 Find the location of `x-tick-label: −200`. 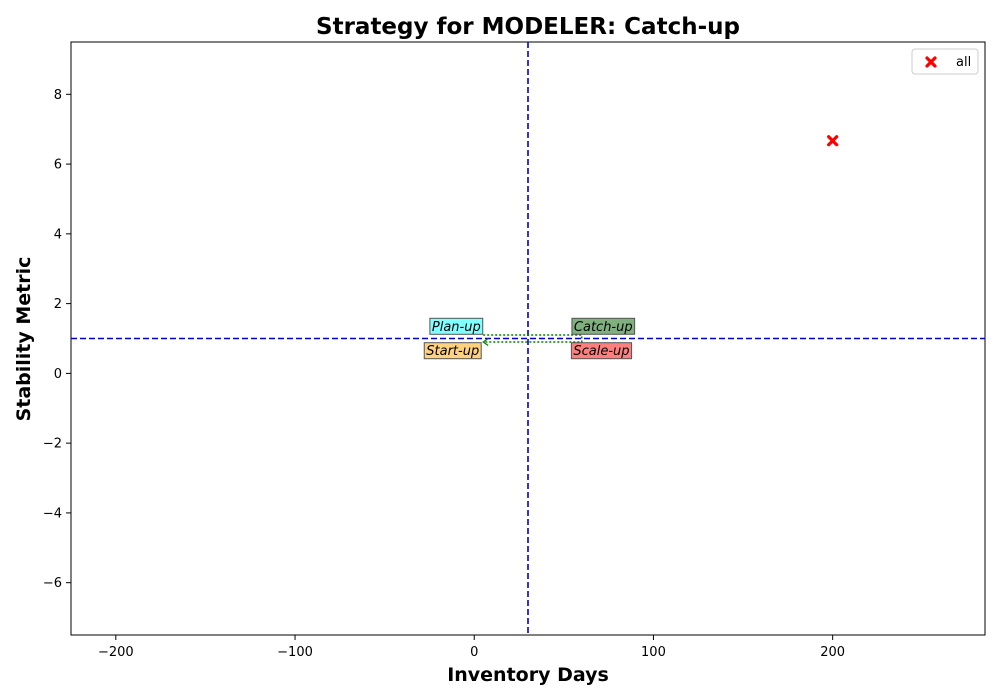

x-tick-label: −200 is located at coordinates (116, 652).